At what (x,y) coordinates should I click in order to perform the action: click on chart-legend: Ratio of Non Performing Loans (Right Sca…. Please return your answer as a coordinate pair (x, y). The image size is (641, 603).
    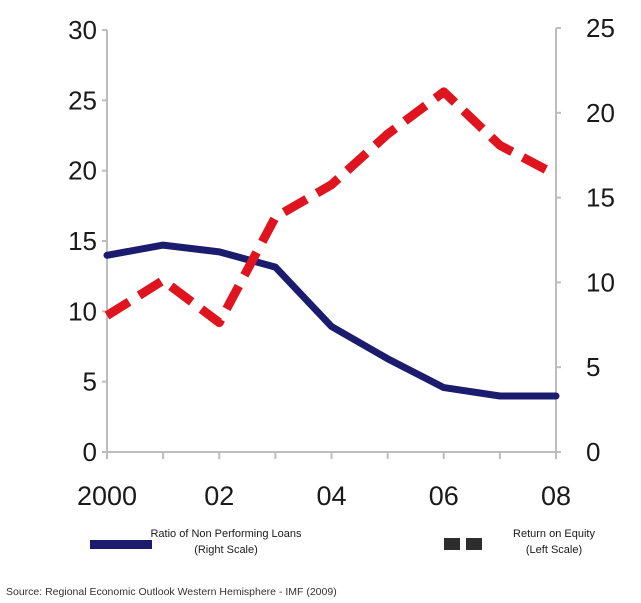
    Looking at the image, I should click on (342, 542).